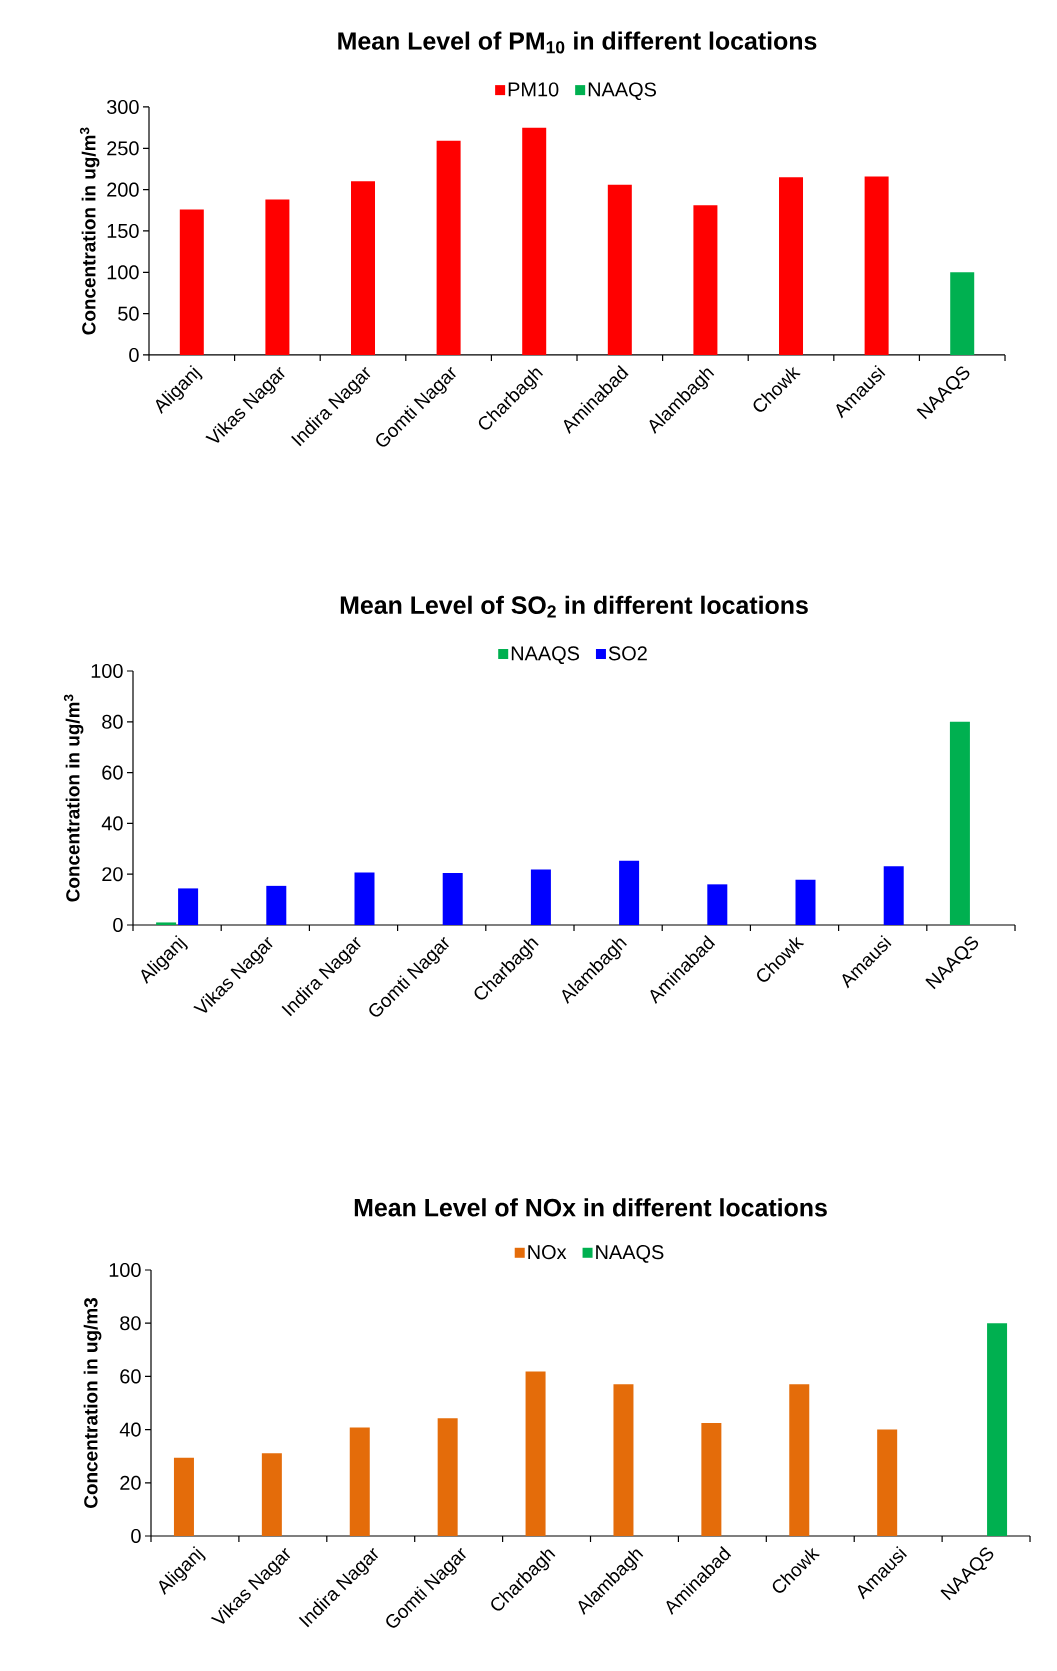 The width and height of the screenshot is (1057, 1671). What do you see at coordinates (577, 42) in the screenshot?
I see `chart-title: Mean Level of PM$_{10}$ in different locations` at bounding box center [577, 42].